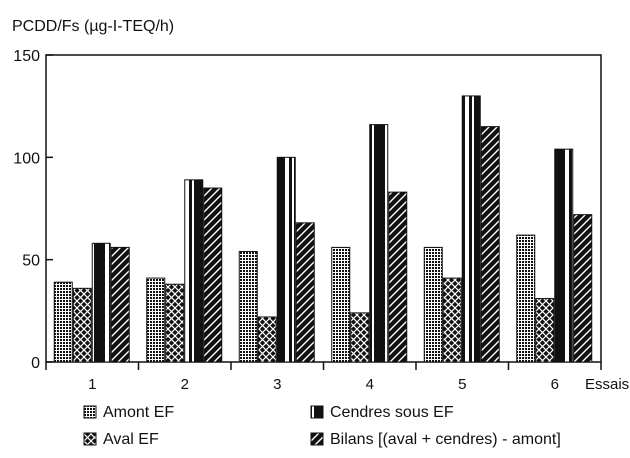 The height and width of the screenshot is (458, 630). I want to click on y-tick-label: 0, so click(35, 363).